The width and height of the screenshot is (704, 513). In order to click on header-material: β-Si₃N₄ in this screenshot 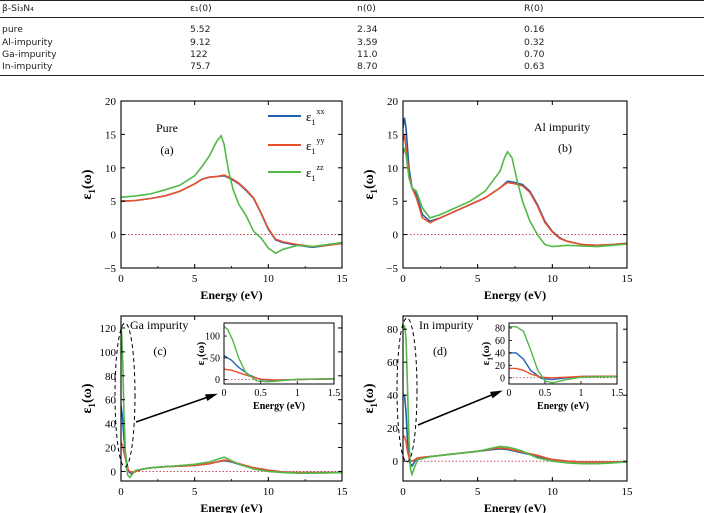, I will do `click(18, 8)`.